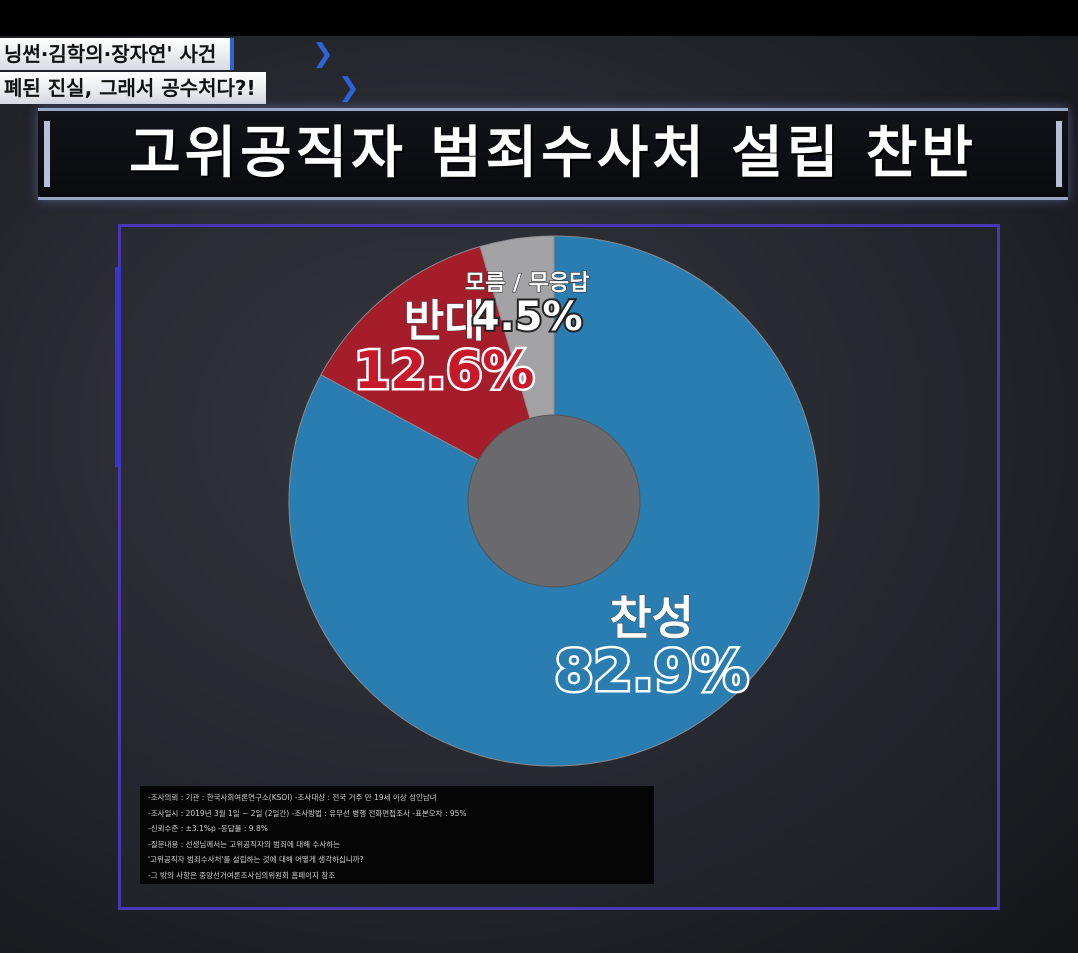  I want to click on slice-label-name: 모름 / 무응답, so click(527, 283).